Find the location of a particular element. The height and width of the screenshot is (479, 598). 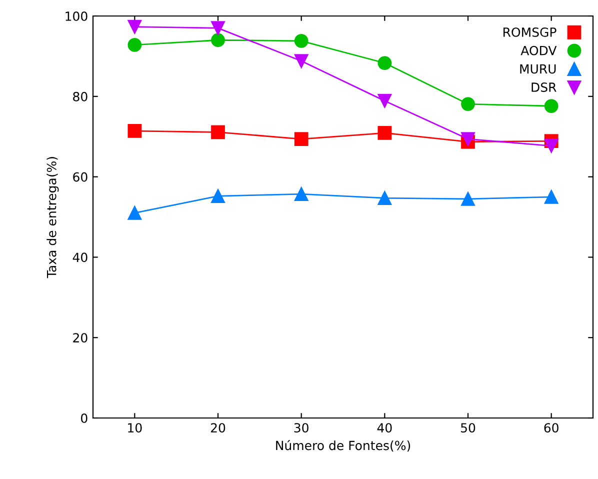

y-tick-label: 0 is located at coordinates (84, 418).